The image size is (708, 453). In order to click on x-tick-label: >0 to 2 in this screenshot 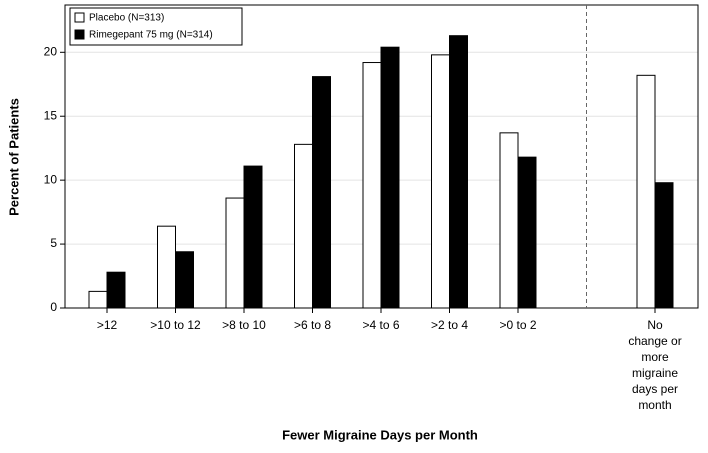, I will do `click(518, 325)`.